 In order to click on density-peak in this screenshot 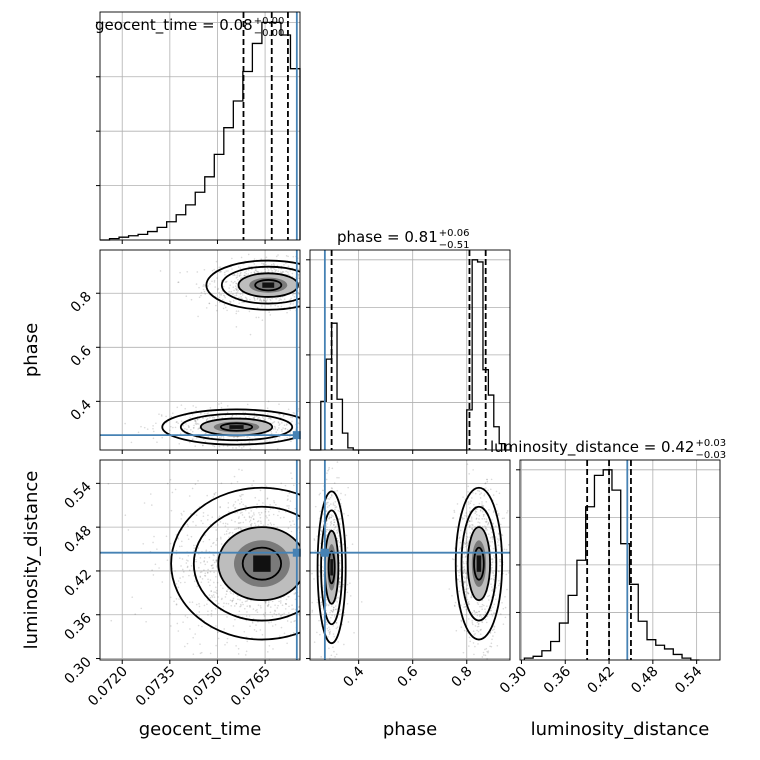, I will do `click(331, 567)`.